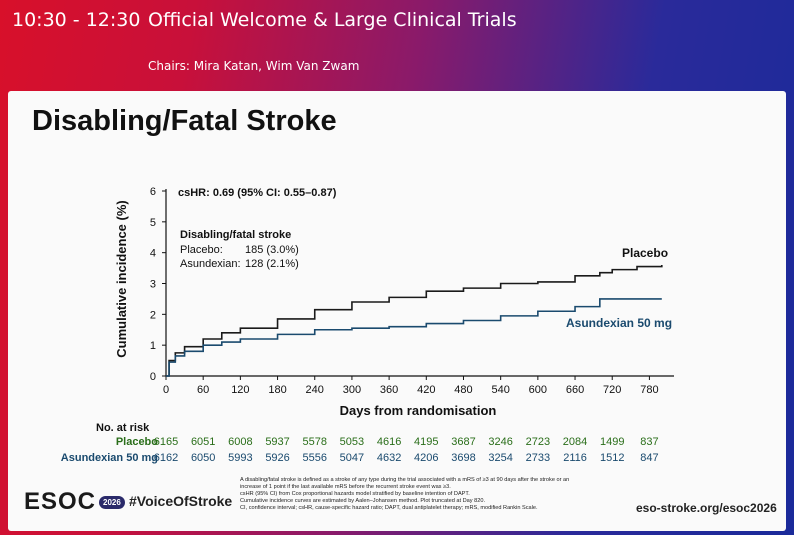 The height and width of the screenshot is (535, 794). What do you see at coordinates (257, 193) in the screenshot?
I see `hazard-ratio-text: csHR: 0.69 (95% CI: 0.55–0.87)` at bounding box center [257, 193].